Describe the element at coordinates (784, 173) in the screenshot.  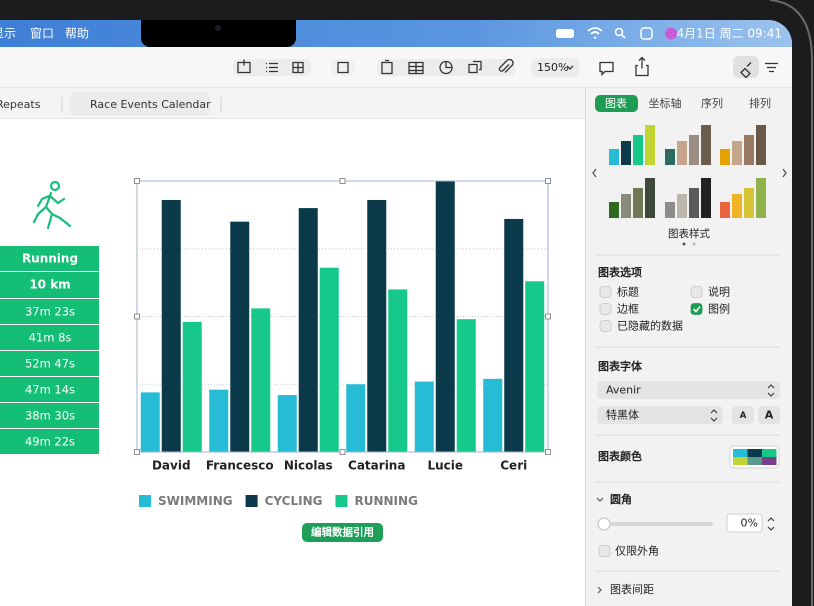
I see `thumbnail-next` at that location.